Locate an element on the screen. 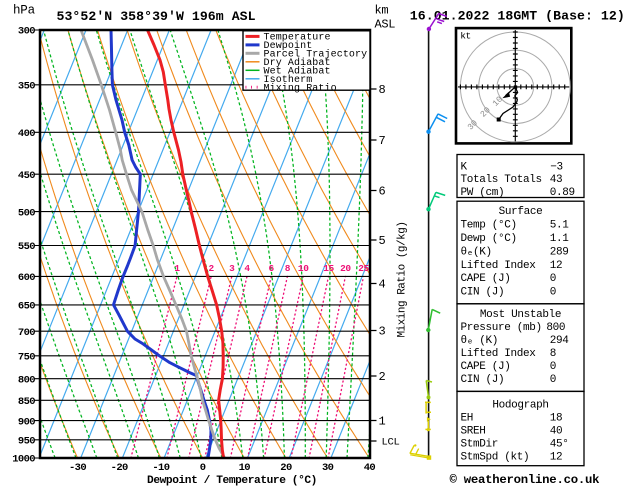 The image size is (629, 486). svg-text: Wet Adiabat is located at coordinates (297, 72).